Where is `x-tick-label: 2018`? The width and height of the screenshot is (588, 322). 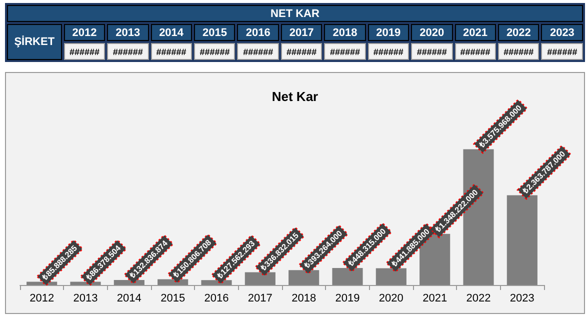
x-tick-label: 2018 is located at coordinates (304, 298).